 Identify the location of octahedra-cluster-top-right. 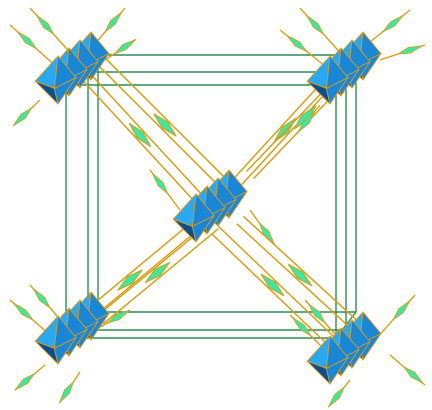
(344, 68).